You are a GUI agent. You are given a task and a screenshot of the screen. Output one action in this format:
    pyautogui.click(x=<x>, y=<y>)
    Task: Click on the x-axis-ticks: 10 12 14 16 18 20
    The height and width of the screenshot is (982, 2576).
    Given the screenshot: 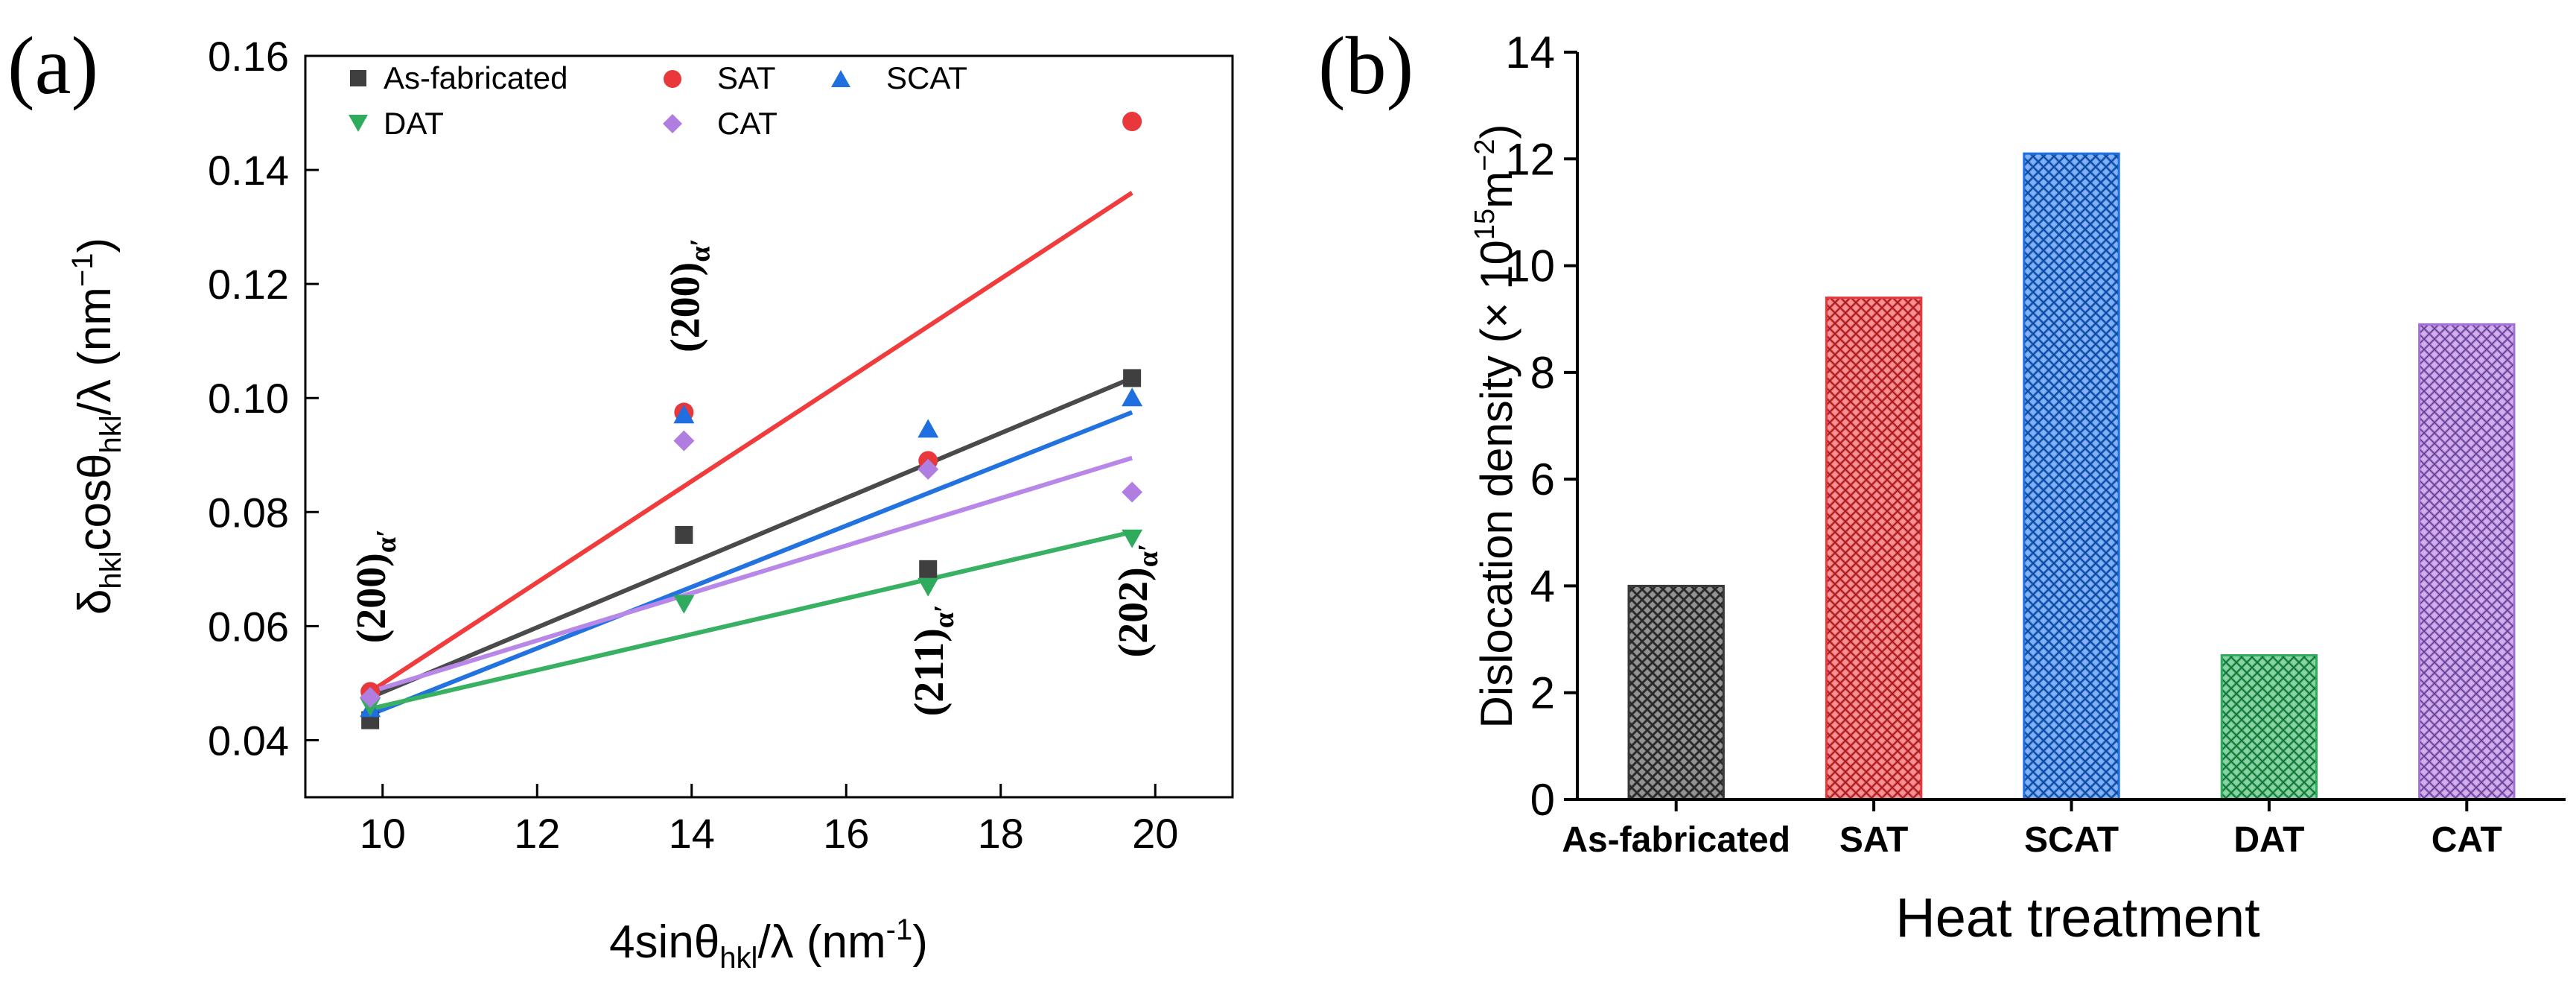 What is the action you would take?
    pyautogui.click(x=769, y=820)
    